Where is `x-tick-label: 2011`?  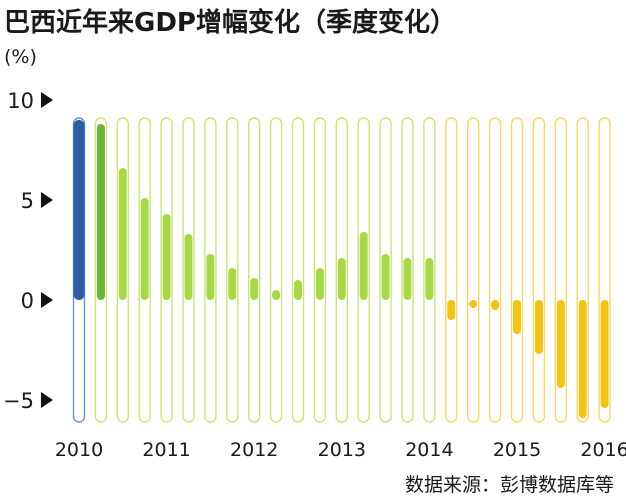
x-tick-label: 2011 is located at coordinates (166, 450).